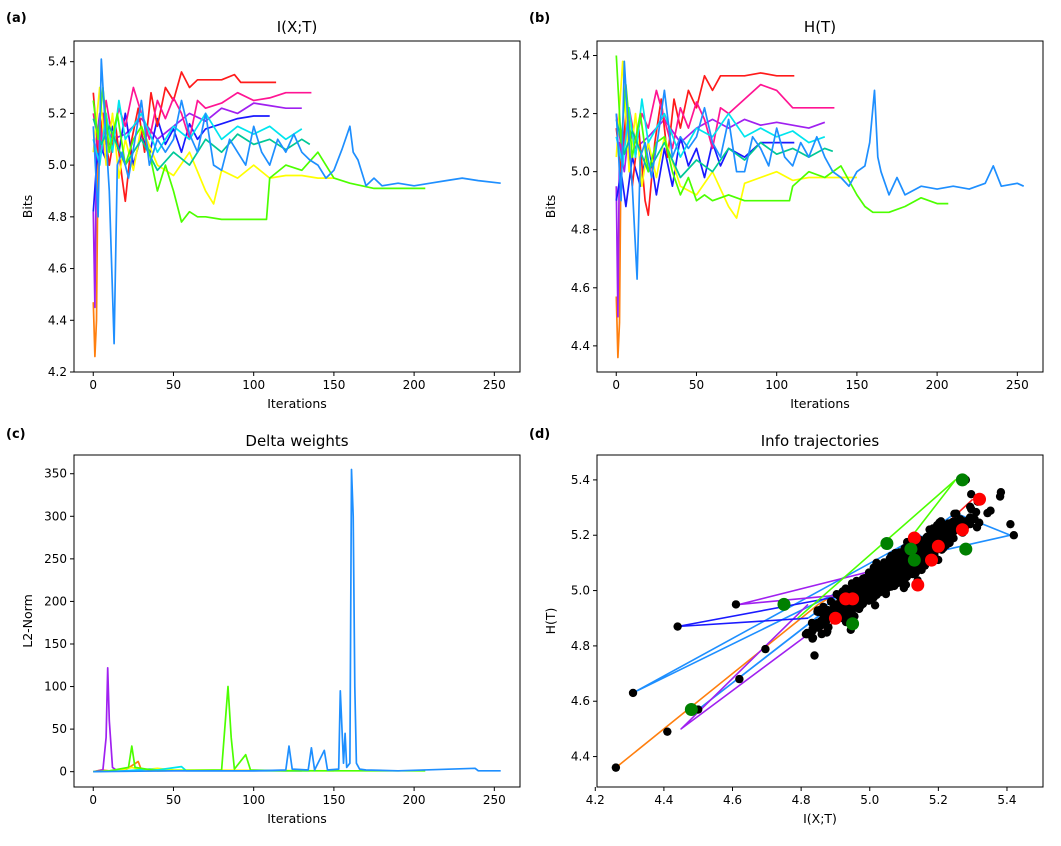 The width and height of the screenshot is (1061, 846). I want to click on x-tick-label: 4.6, so click(732, 800).